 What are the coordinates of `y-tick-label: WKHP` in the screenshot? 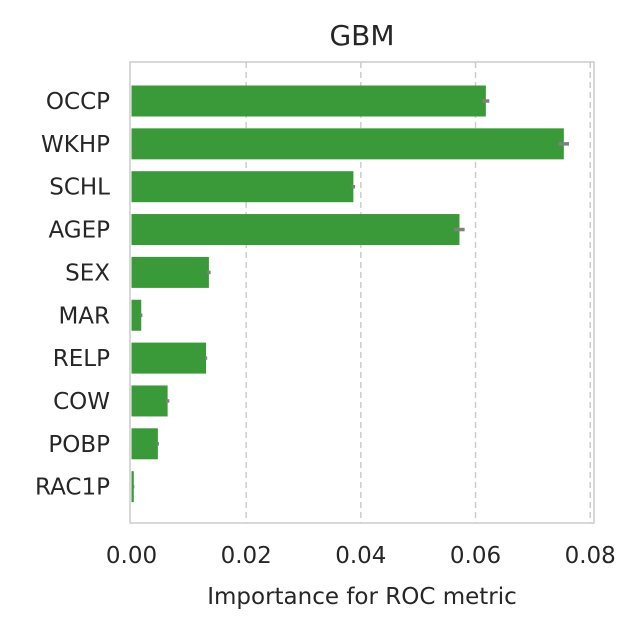 It's located at (75, 145).